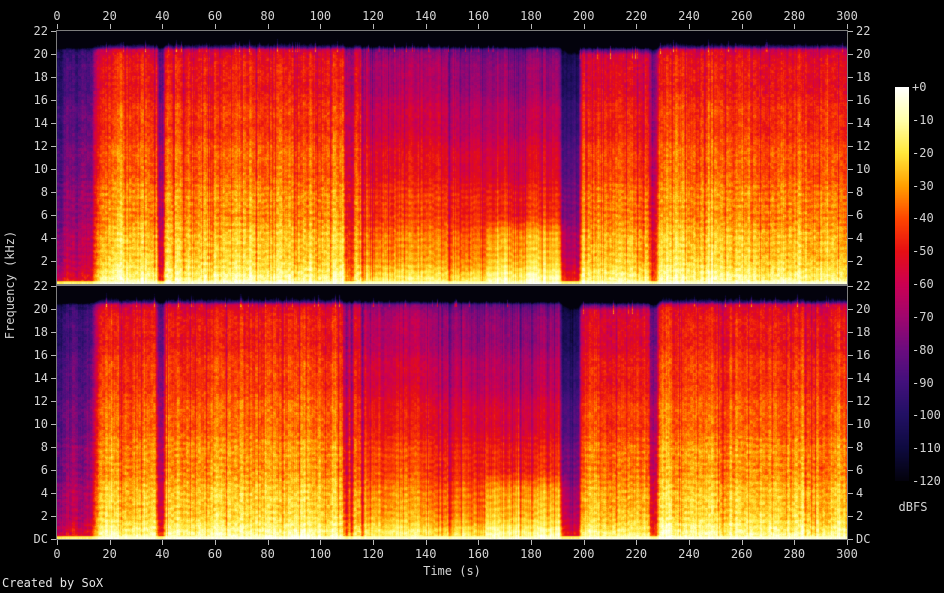 This screenshot has width=944, height=593. I want to click on time-tick-label-top: 140, so click(425, 16).